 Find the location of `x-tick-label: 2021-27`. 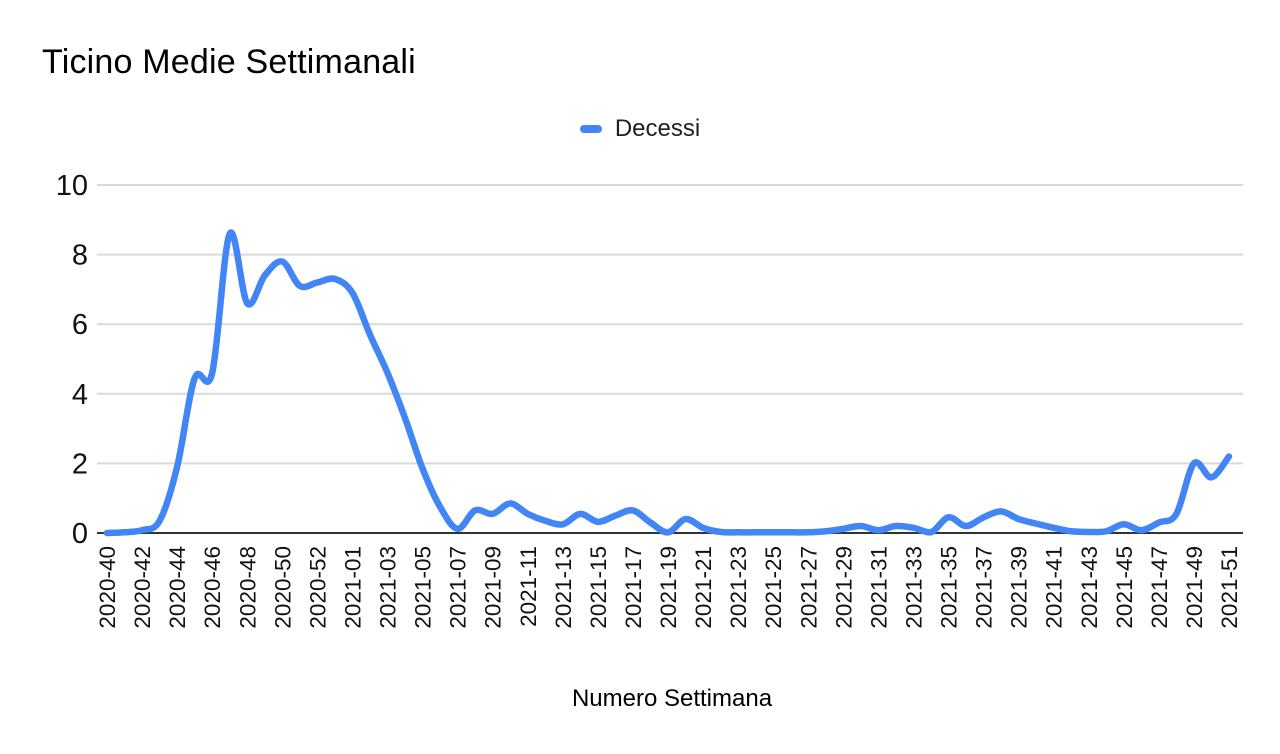

x-tick-label: 2021-27 is located at coordinates (808, 587).